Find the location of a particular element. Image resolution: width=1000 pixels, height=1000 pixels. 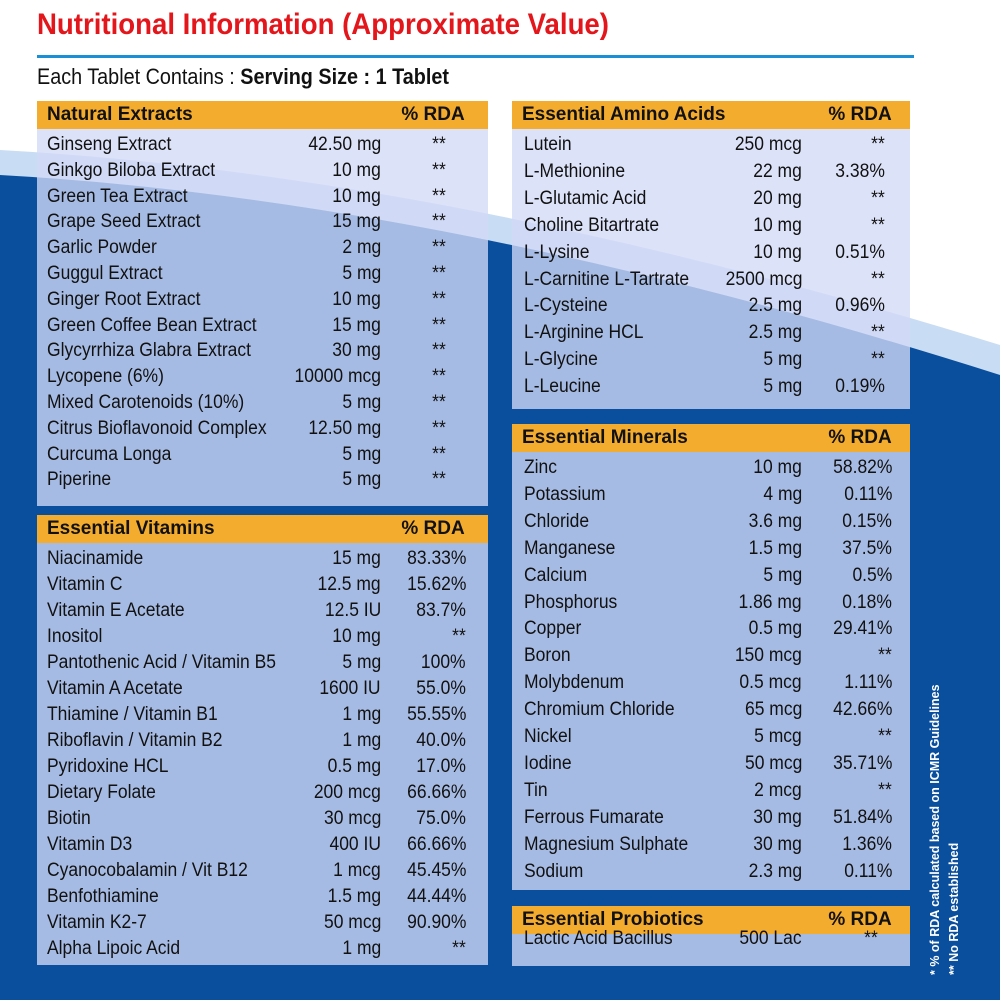

nutrient-amount: 22 mg is located at coordinates (777, 171).